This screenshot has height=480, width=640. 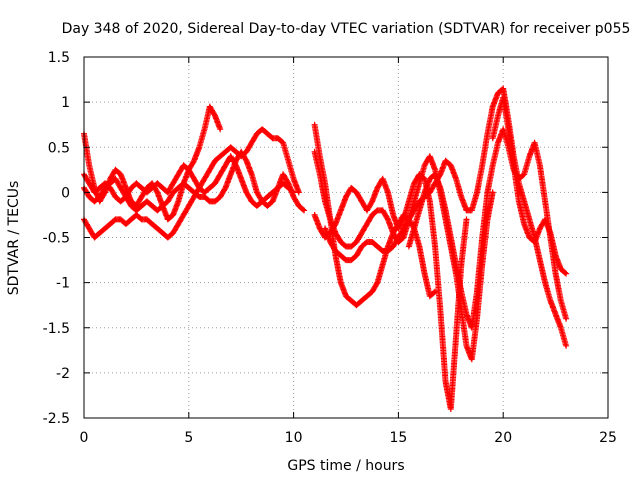 I want to click on y-tick-label: 0.5, so click(x=59, y=148).